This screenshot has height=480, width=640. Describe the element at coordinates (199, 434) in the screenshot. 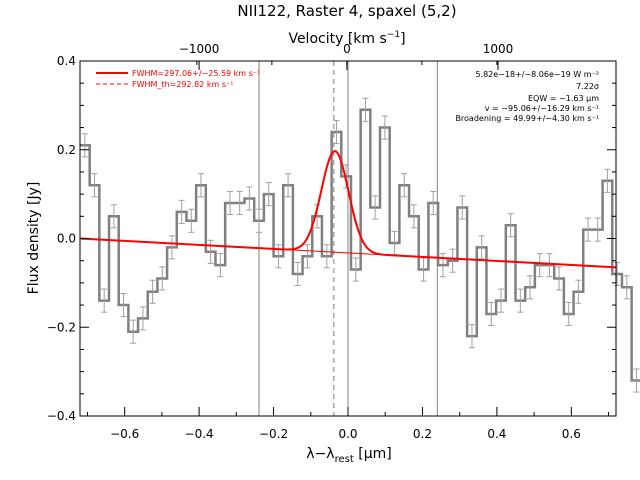

I see `x-tick-label: −0.4` at that location.